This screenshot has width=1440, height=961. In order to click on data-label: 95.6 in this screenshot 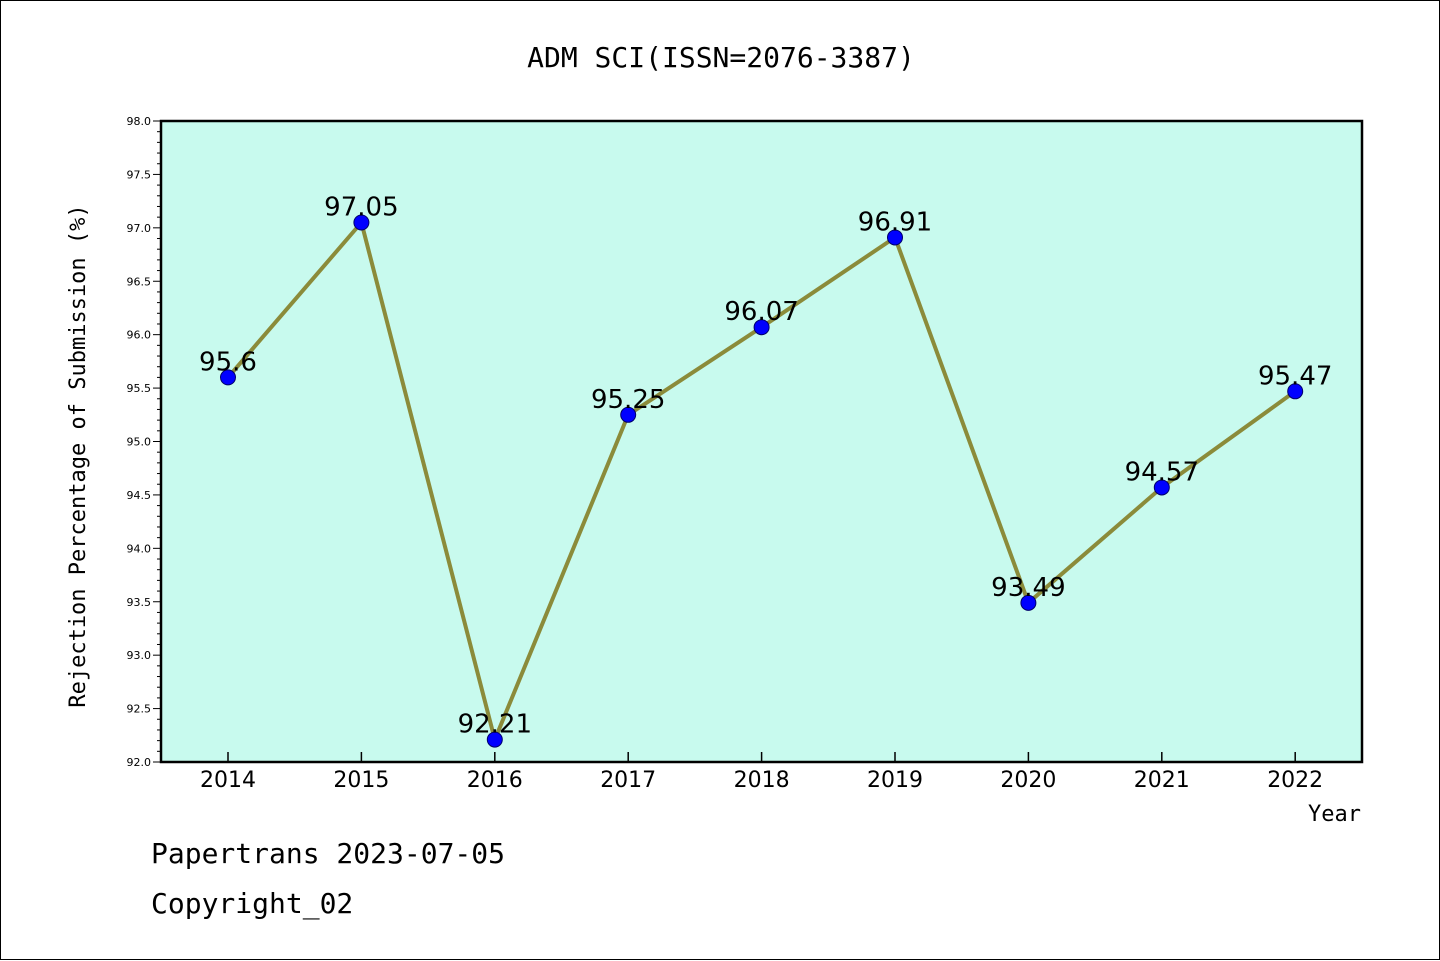, I will do `click(228, 362)`.